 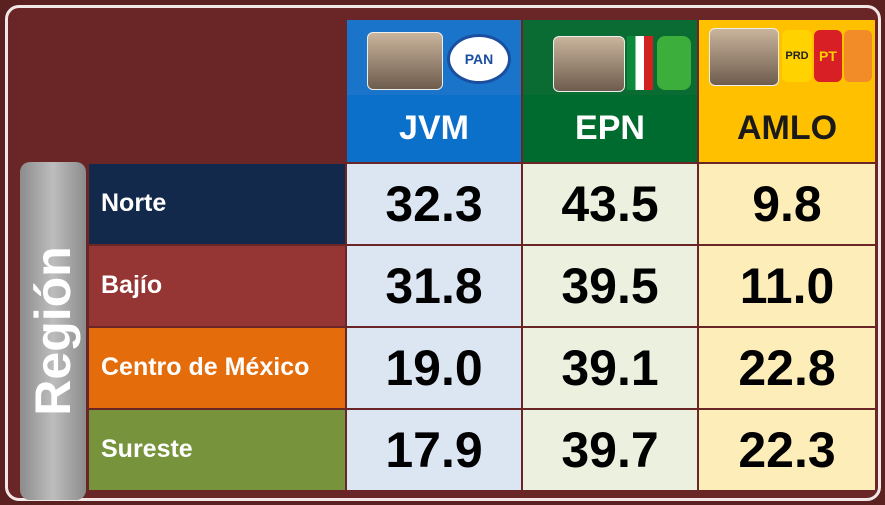 What do you see at coordinates (434, 128) in the screenshot?
I see `column-header: JVM` at bounding box center [434, 128].